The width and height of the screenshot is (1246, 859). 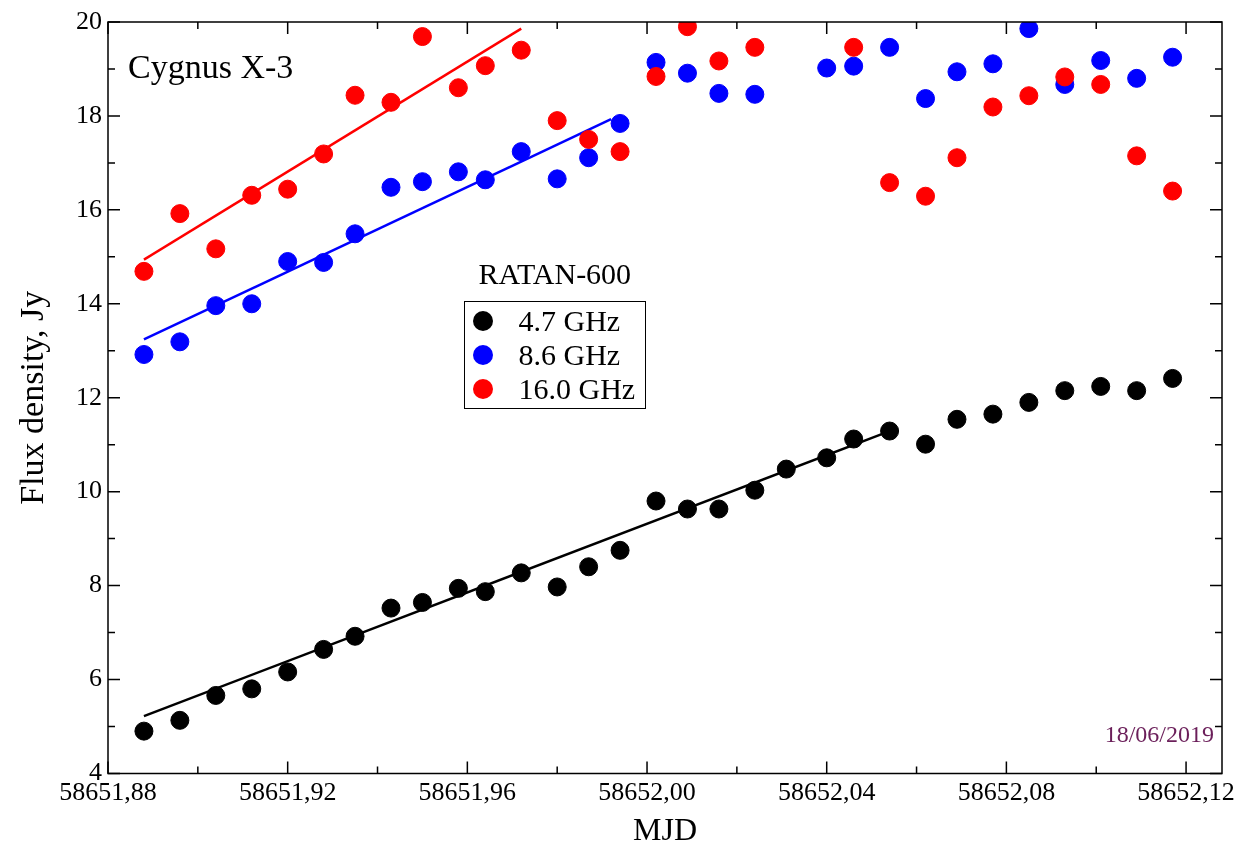 I want to click on y-tick-label: 14, so click(x=89, y=302).